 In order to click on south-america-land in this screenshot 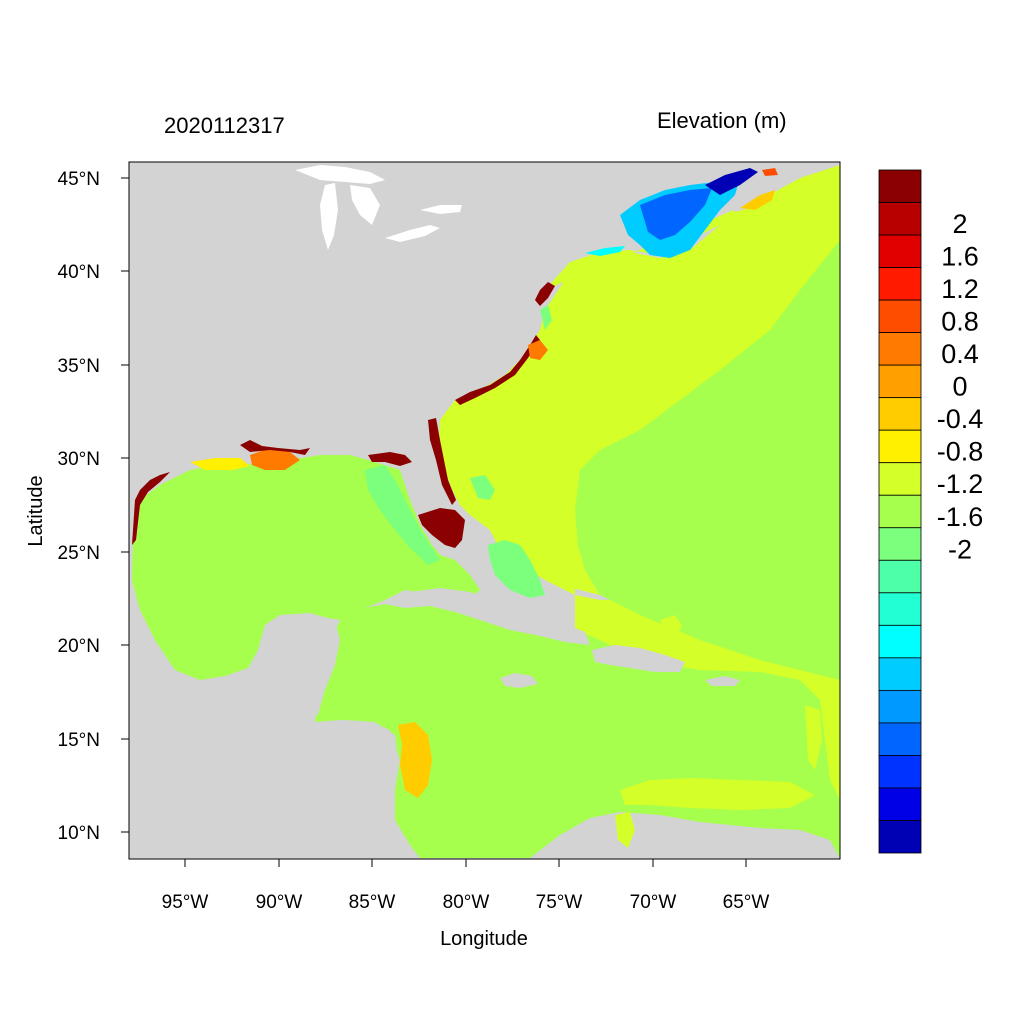, I will do `click(685, 835)`.